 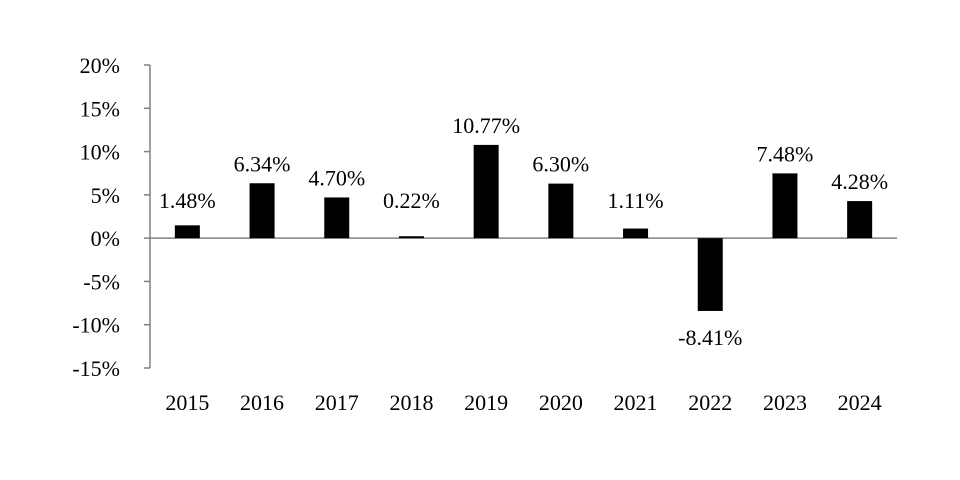 What do you see at coordinates (560, 164) in the screenshot?
I see `data-label: 6.30%` at bounding box center [560, 164].